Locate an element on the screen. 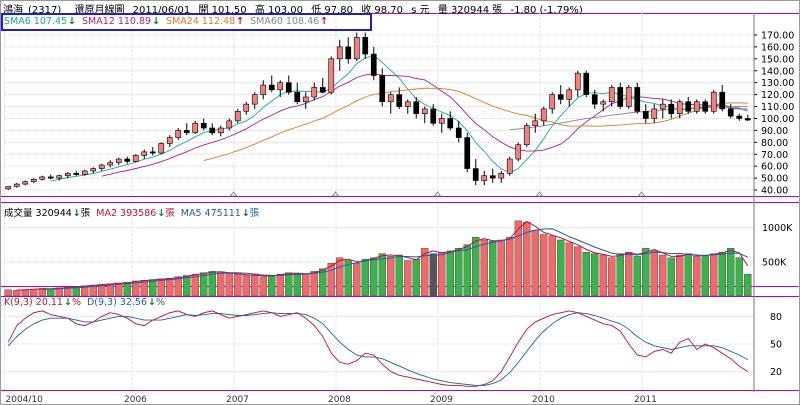 Image resolution: width=800 pixels, height=405 pixels. legend-label: MA5 475111 is located at coordinates (210, 213).